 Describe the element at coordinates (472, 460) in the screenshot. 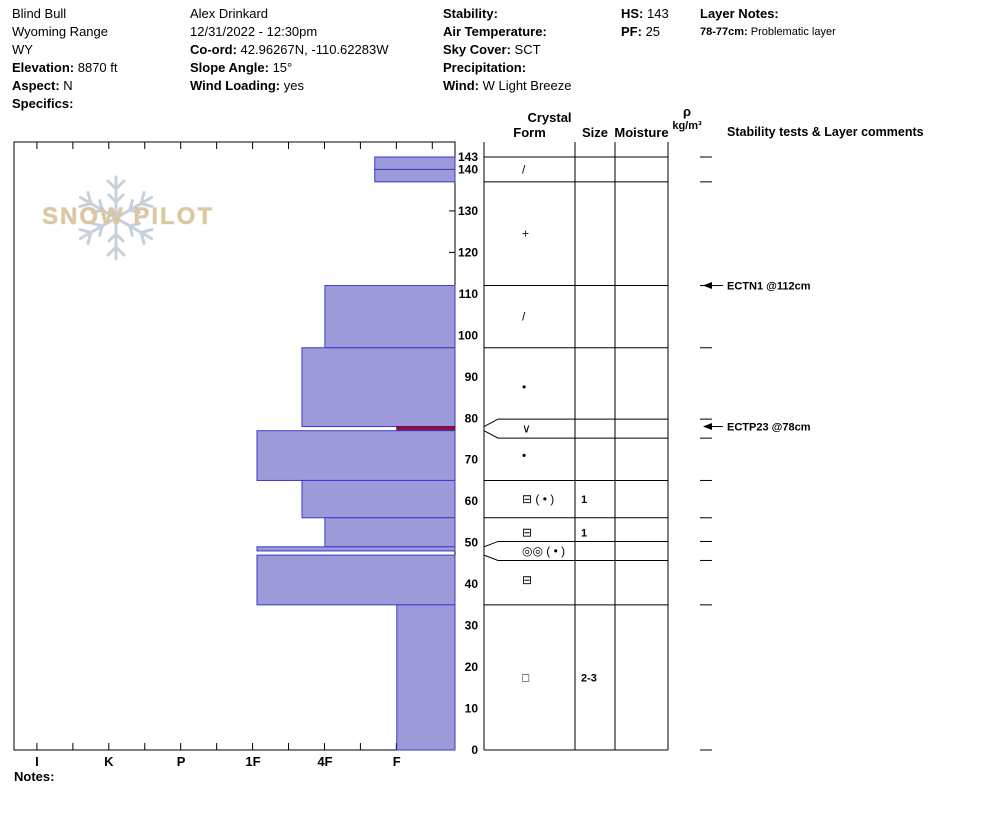

I see `depth-tick-label: 70` at that location.